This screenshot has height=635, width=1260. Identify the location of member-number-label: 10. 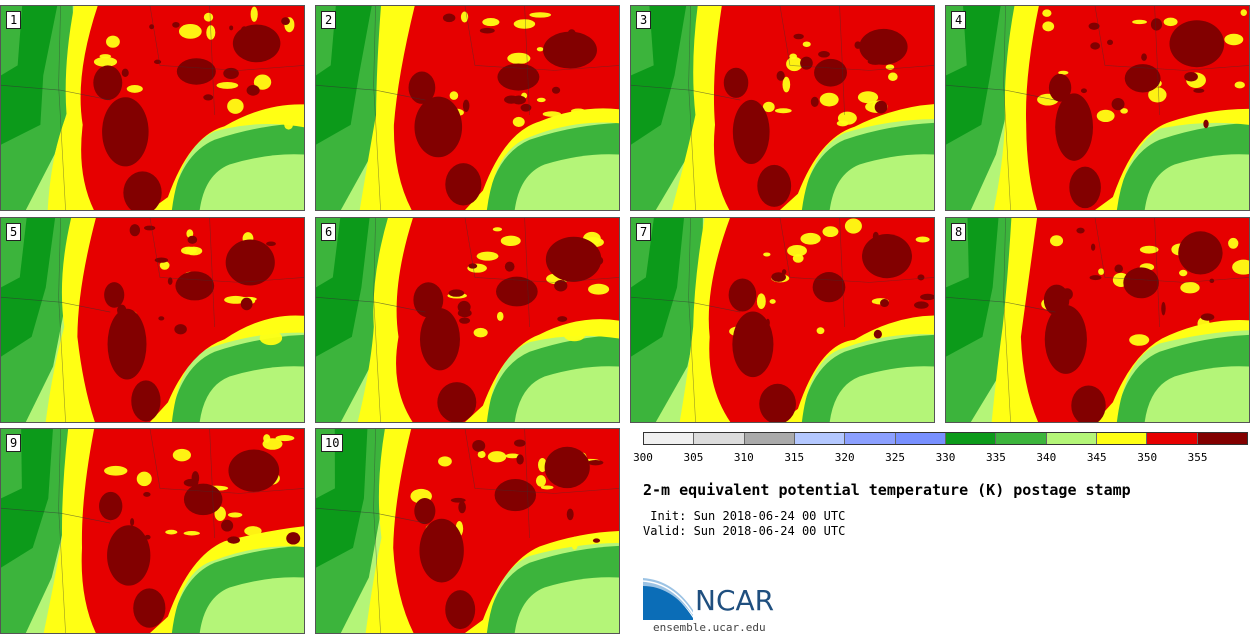
(332, 443).